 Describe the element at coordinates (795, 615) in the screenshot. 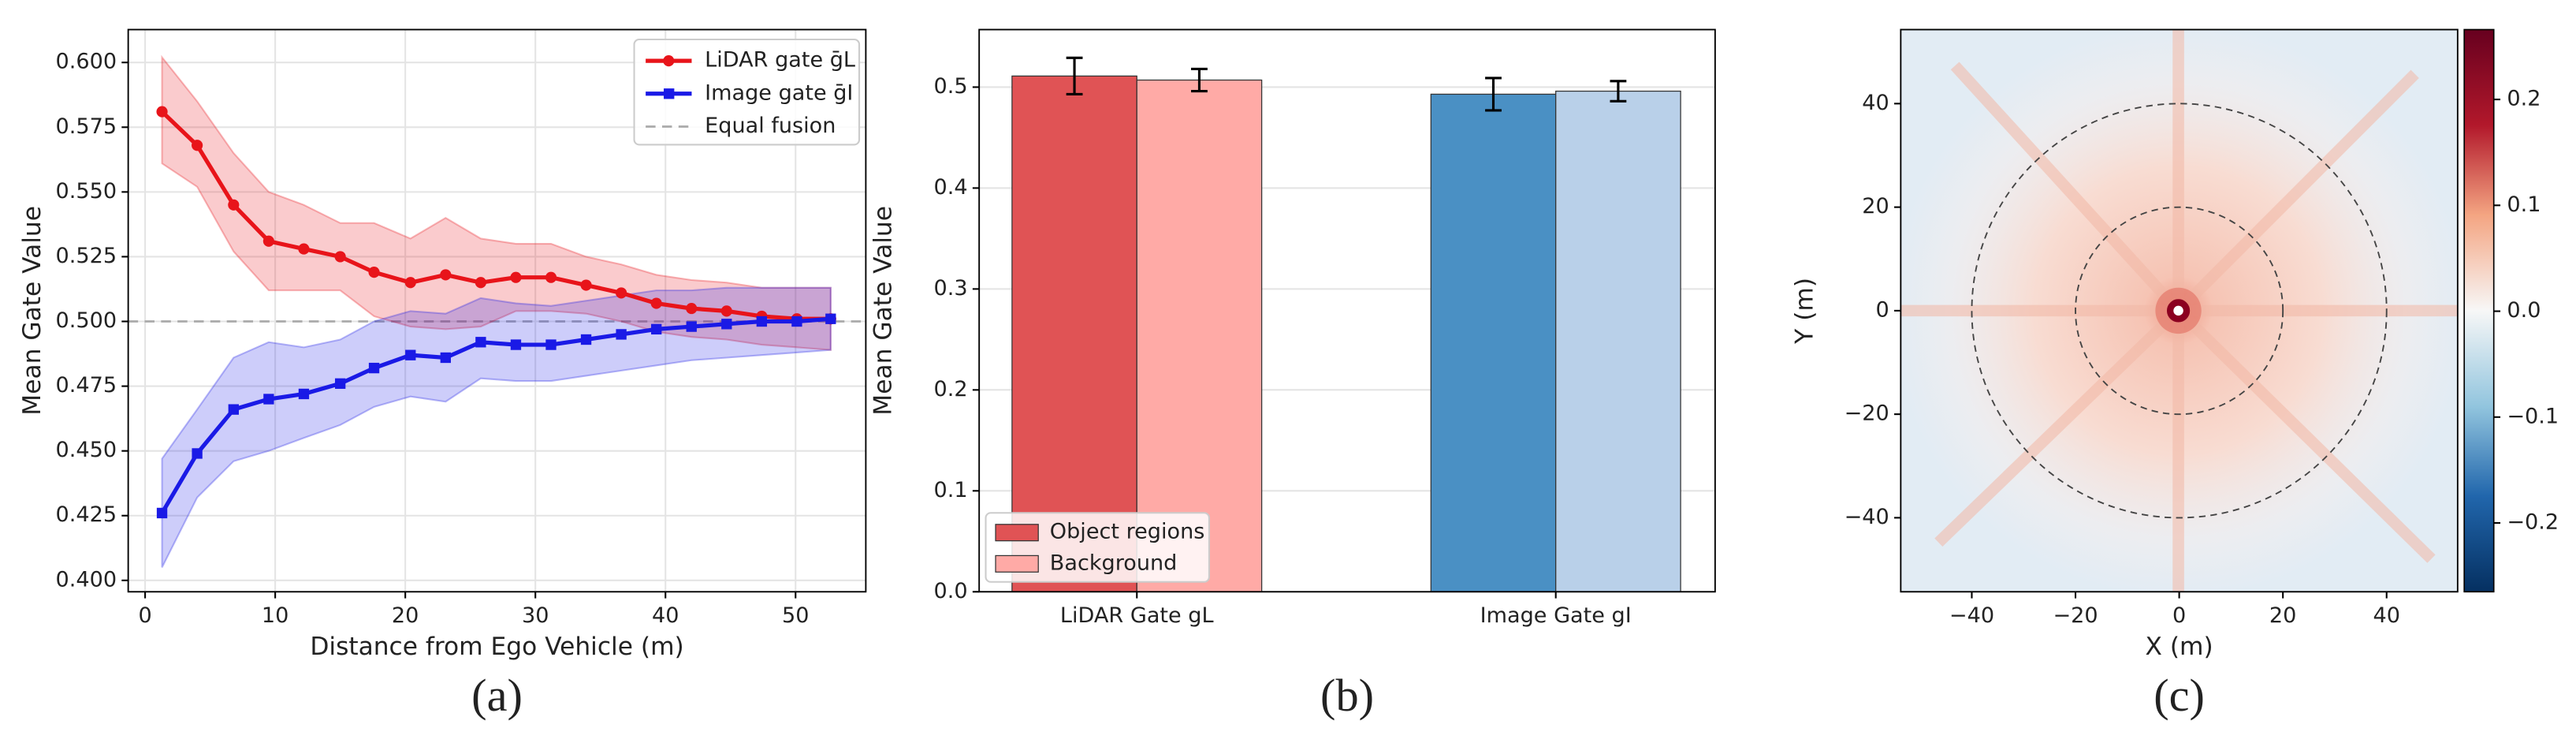

I see `x-tick-label: 50` at that location.